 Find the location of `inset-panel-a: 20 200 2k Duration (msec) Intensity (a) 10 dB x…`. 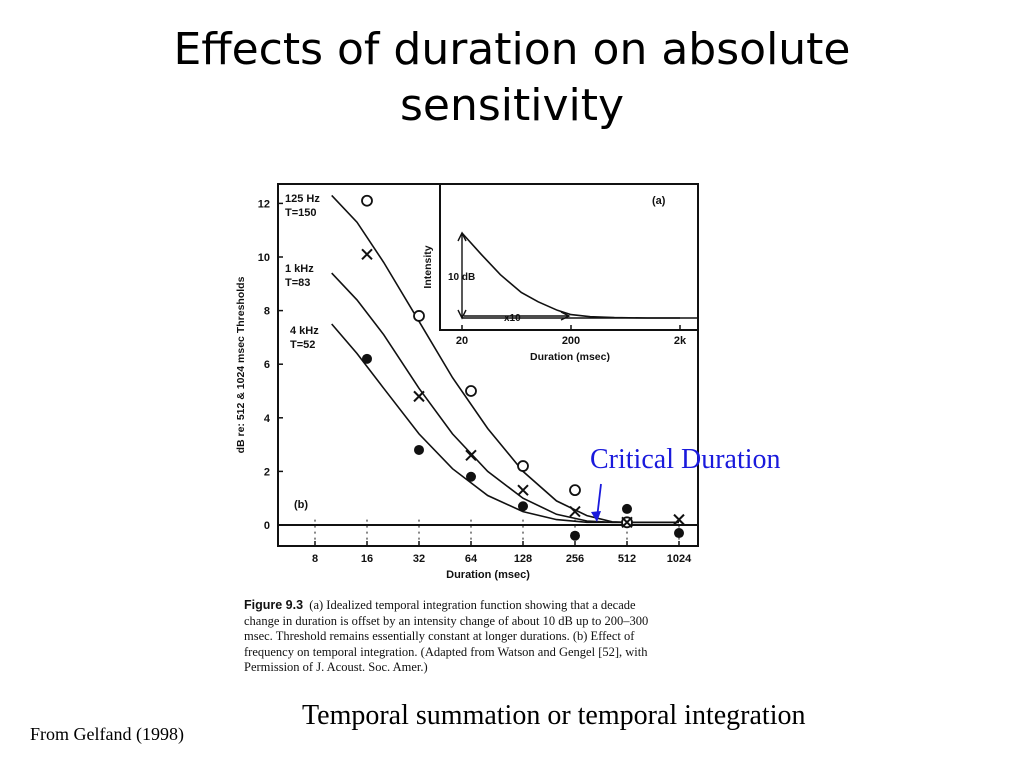

inset-panel-a: 20 200 2k Duration (msec) Intensity (a) 10 dB x… is located at coordinates (560, 273).